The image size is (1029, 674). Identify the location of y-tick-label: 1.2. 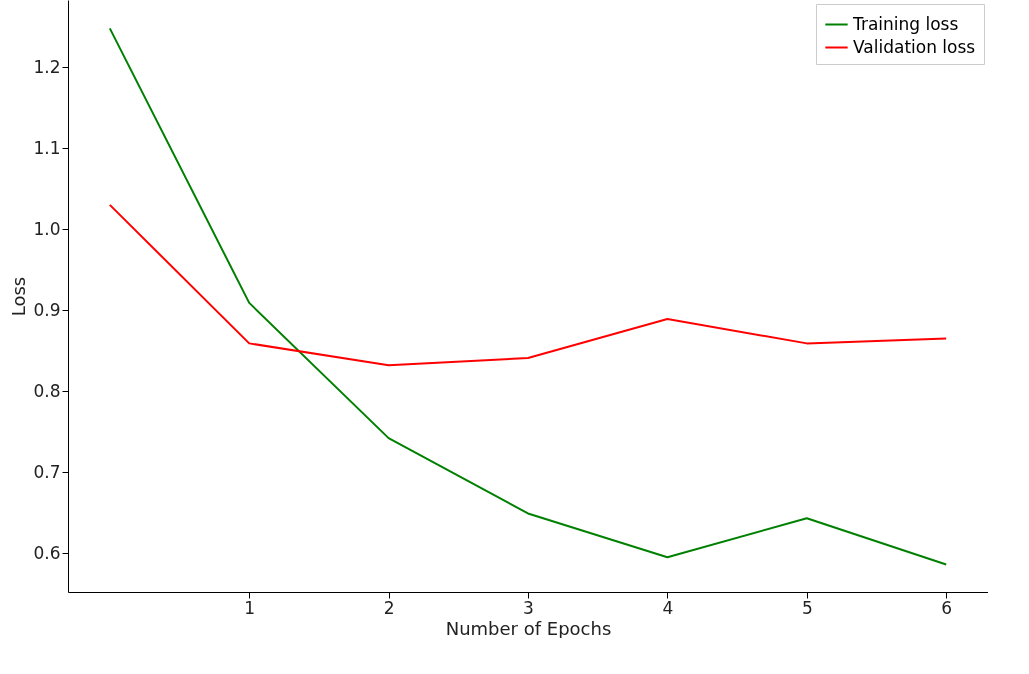
(47, 66).